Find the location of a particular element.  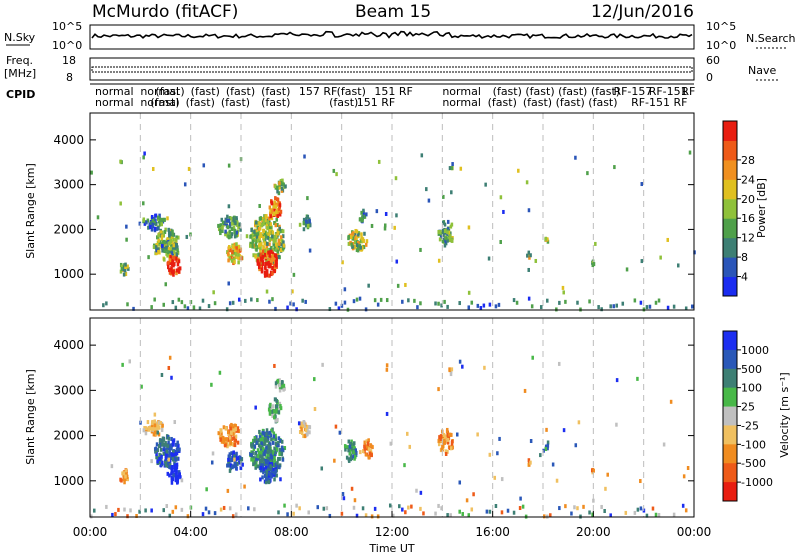

nsearch-tick-top: 10^5 is located at coordinates (721, 26).